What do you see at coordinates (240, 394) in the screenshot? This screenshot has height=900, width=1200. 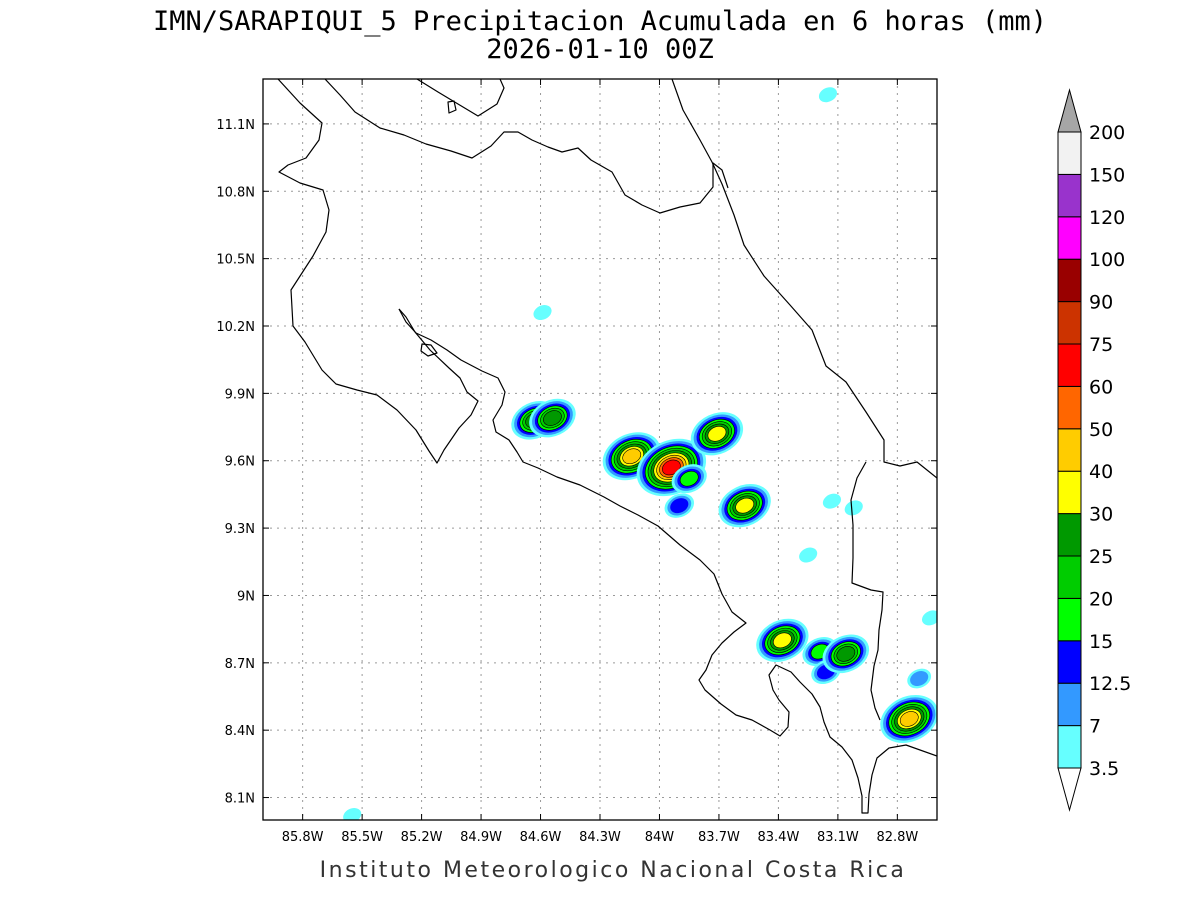 I see `y-tick-label: 9.9N` at bounding box center [240, 394].